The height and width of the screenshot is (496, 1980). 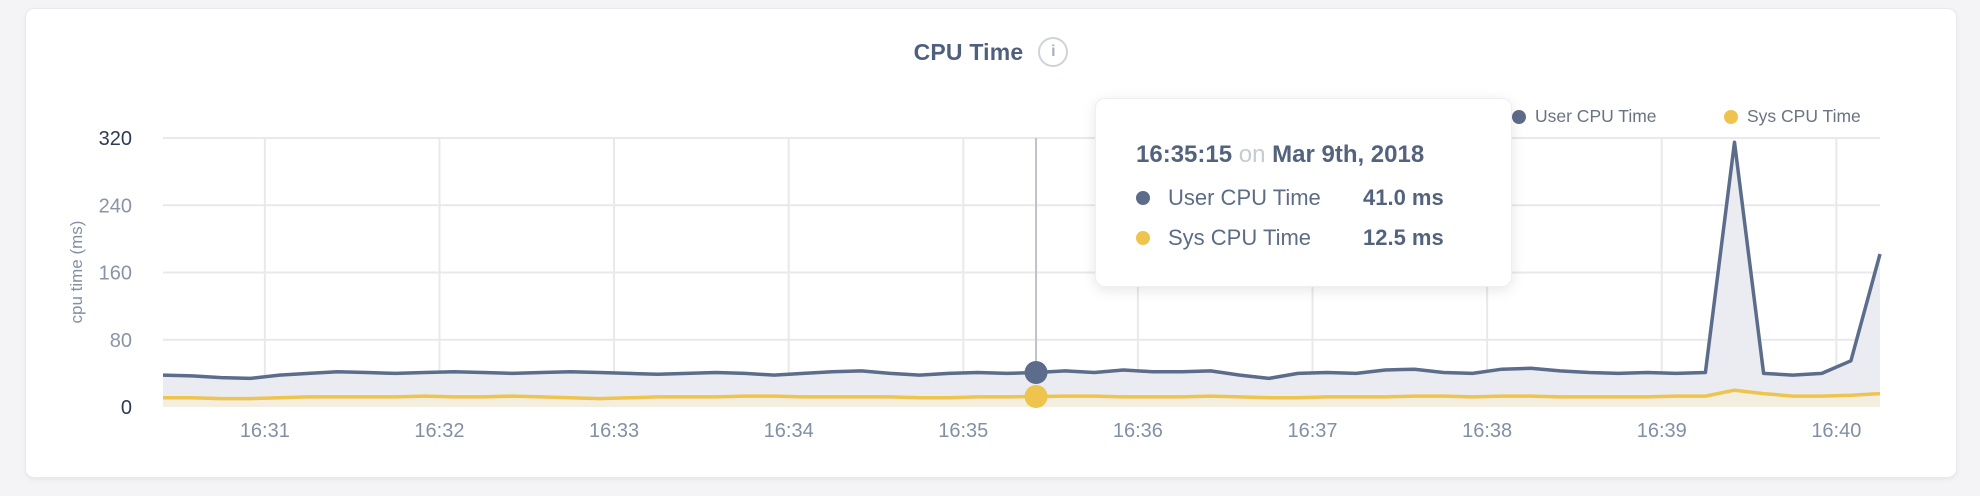 What do you see at coordinates (1184, 154) in the screenshot?
I see `tooltip-time: 16:35:15` at bounding box center [1184, 154].